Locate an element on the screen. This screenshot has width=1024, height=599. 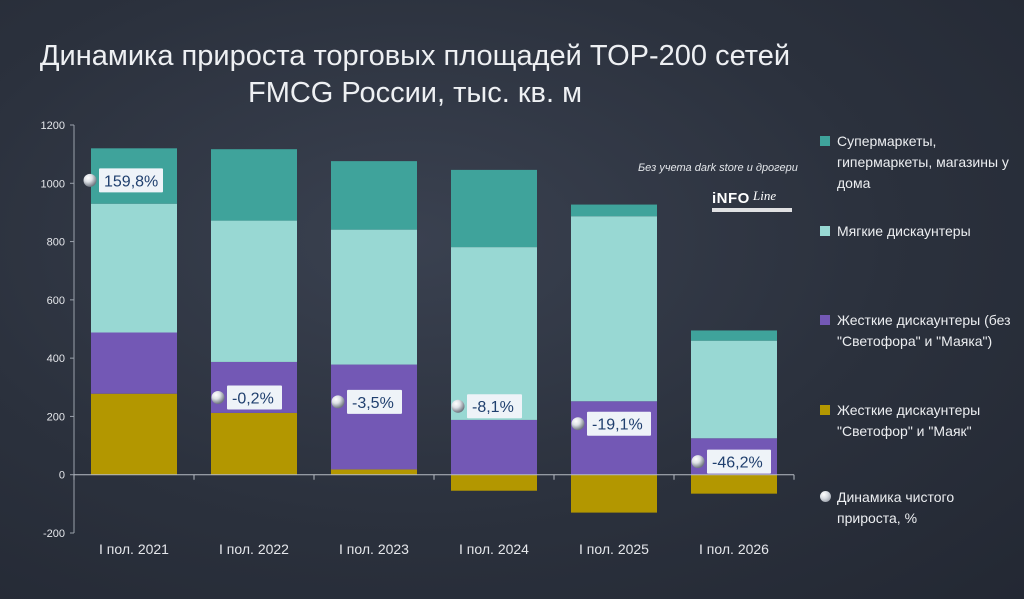
legend-label: Жесткие дискаунтеры "Светофор" и "Маяк" is located at coordinates (909, 420).